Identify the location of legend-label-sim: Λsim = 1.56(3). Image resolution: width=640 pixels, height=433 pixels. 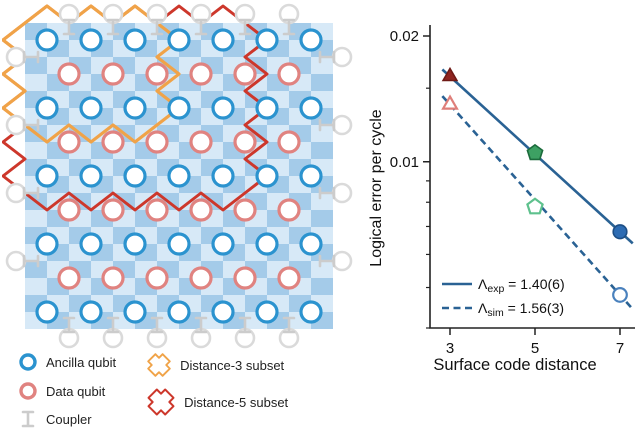
(521, 309).